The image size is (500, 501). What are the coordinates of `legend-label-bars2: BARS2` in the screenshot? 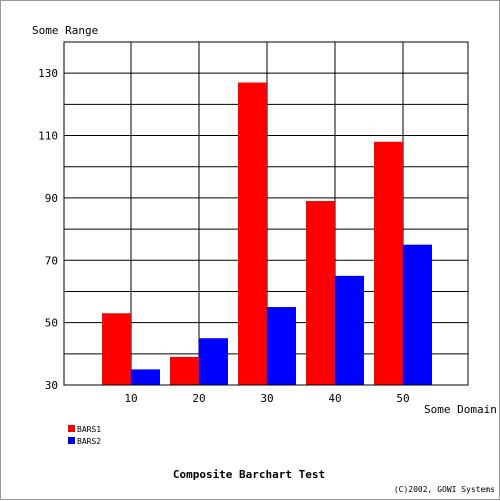 It's located at (89, 441).